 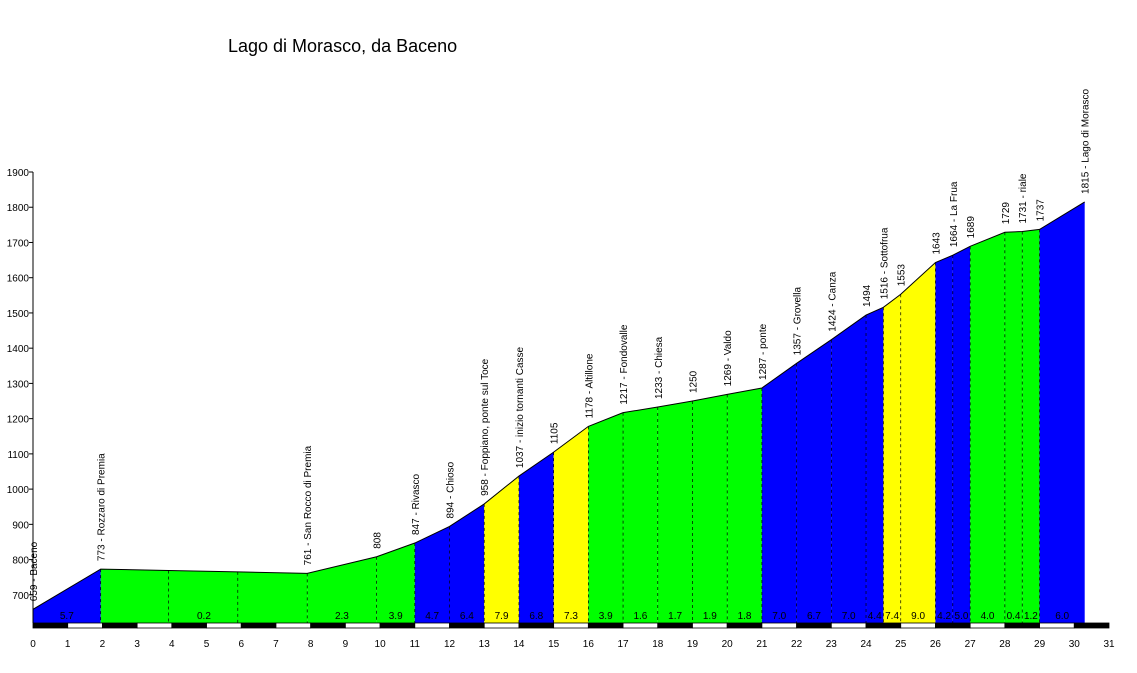 I want to click on x-tick-label: 9, so click(x=346, y=644).